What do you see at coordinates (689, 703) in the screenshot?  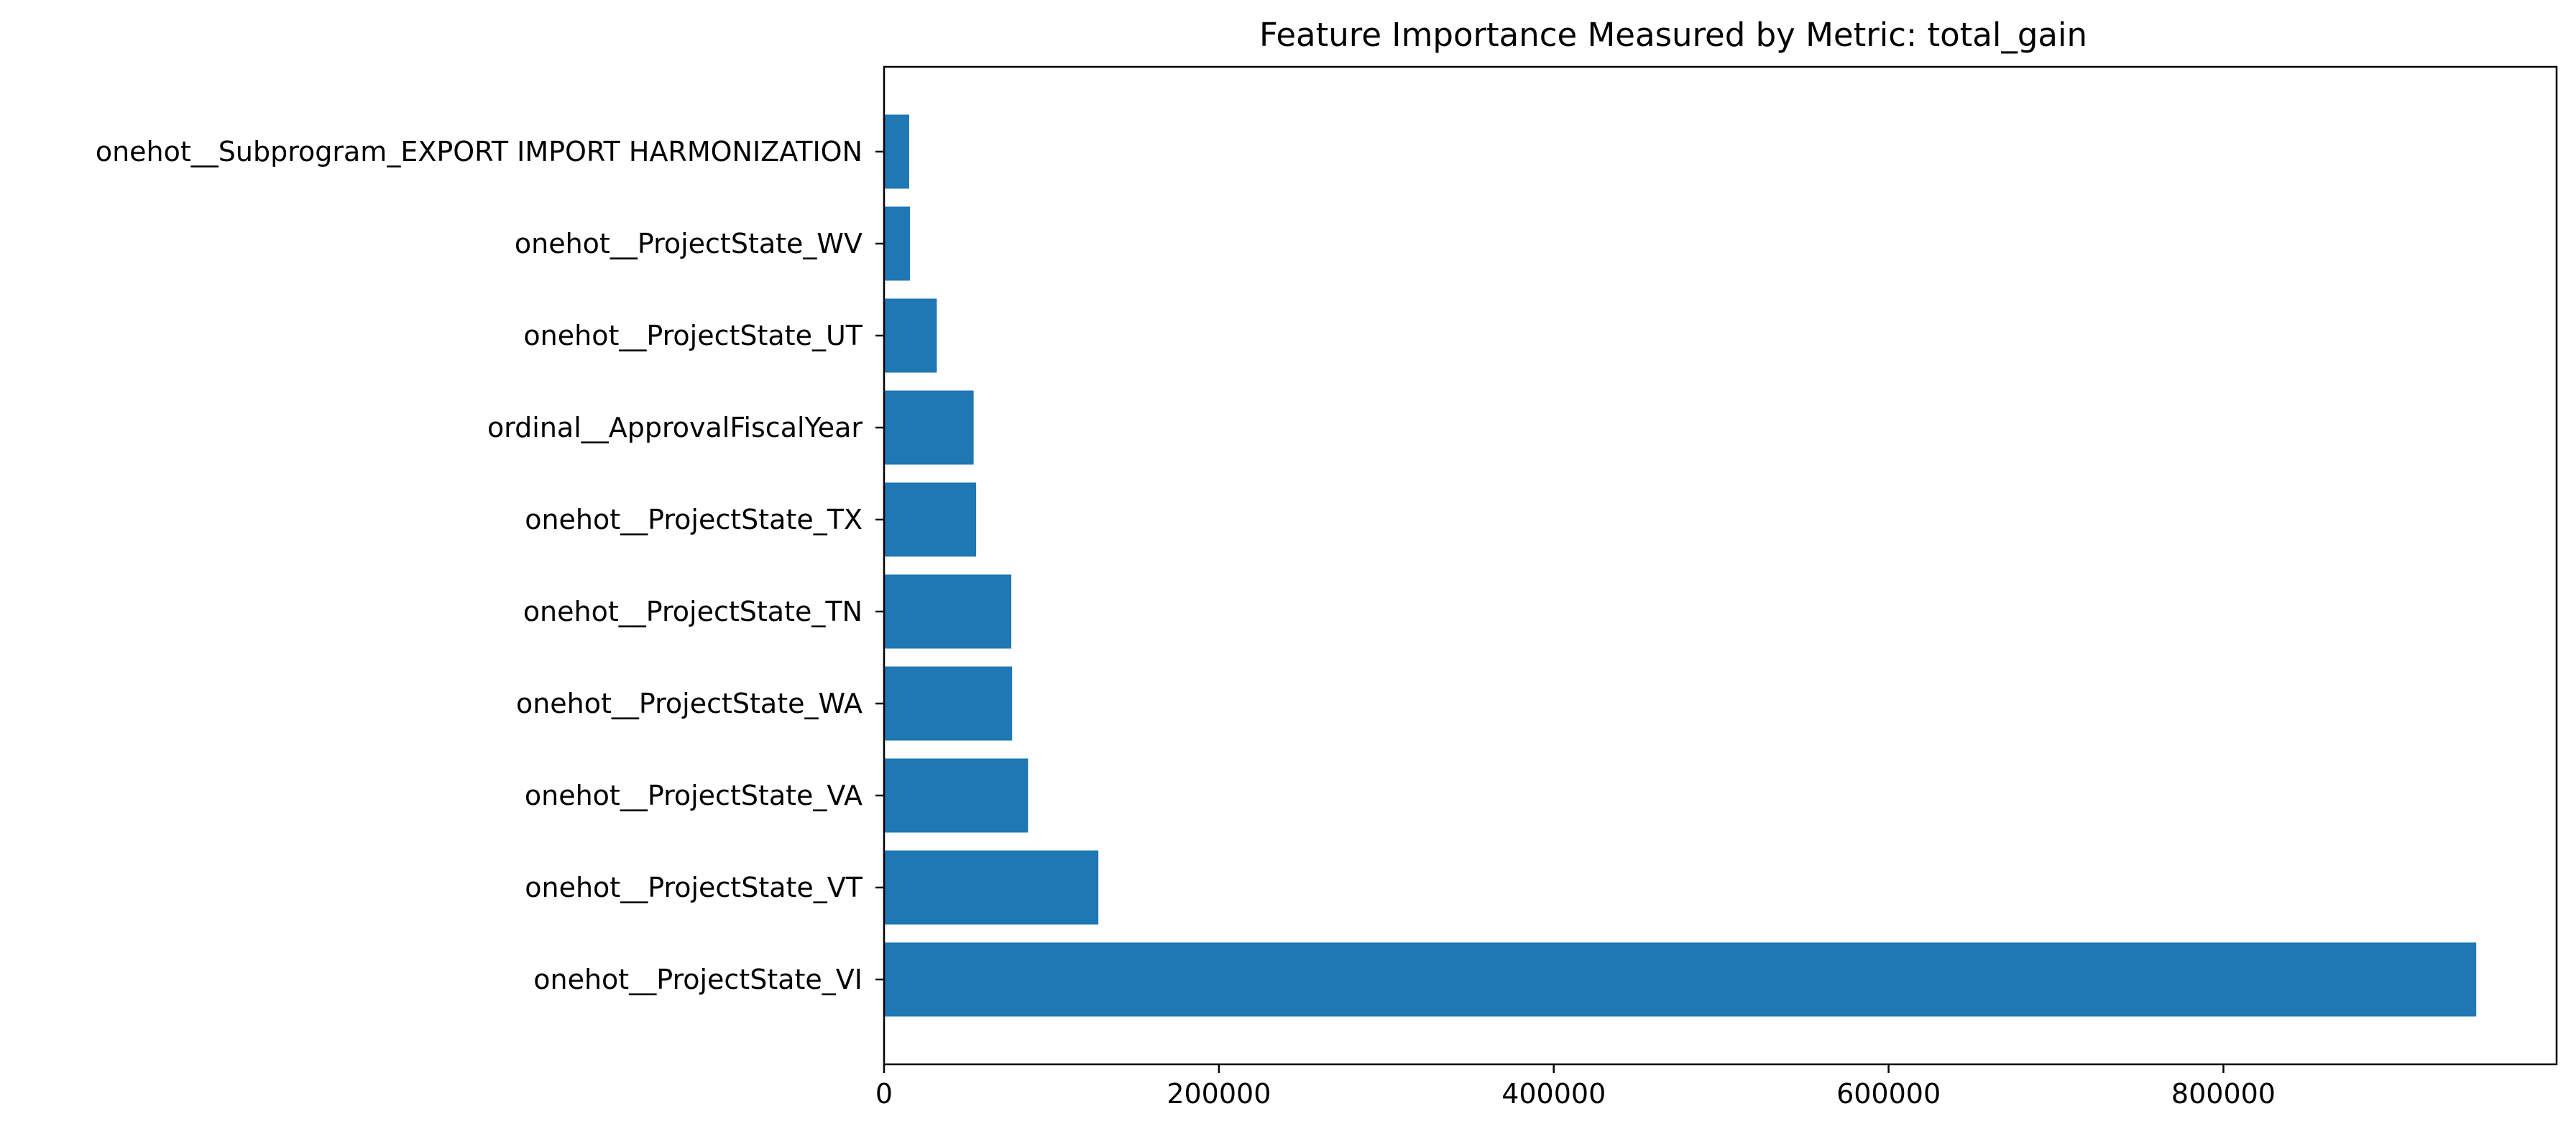 I see `y-tick-label: onehot__ProjectState_WA` at bounding box center [689, 703].